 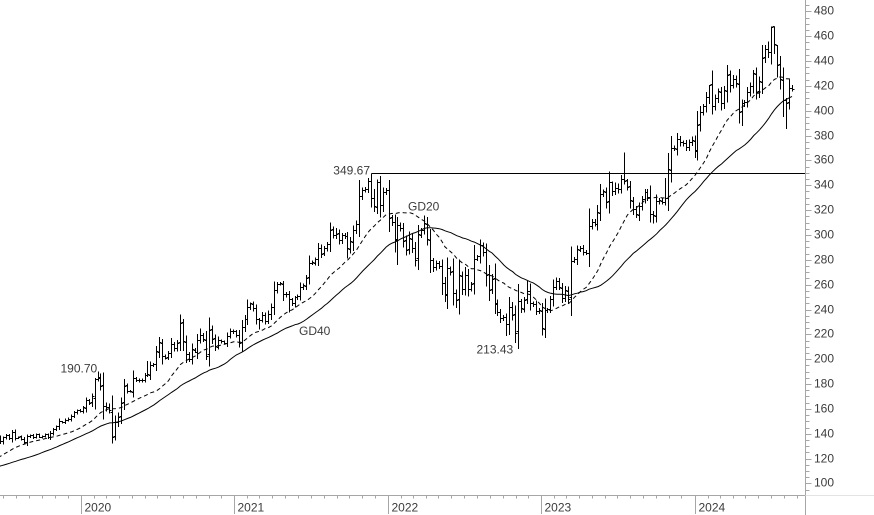 I want to click on svg-text: 180, so click(x=824, y=384).